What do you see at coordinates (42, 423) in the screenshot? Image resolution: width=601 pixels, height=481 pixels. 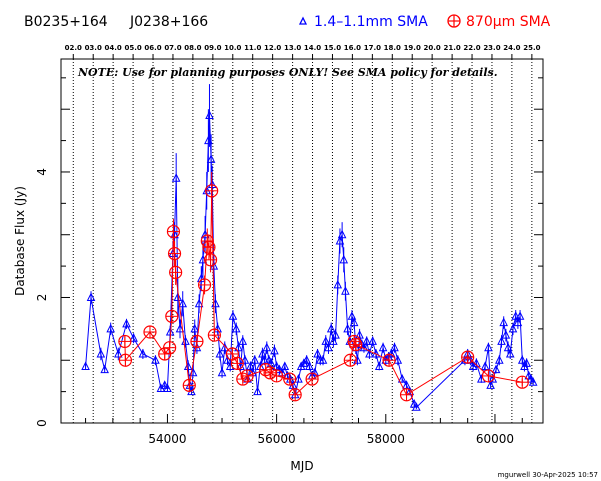 I see `y-tick-label: 0` at bounding box center [42, 423].